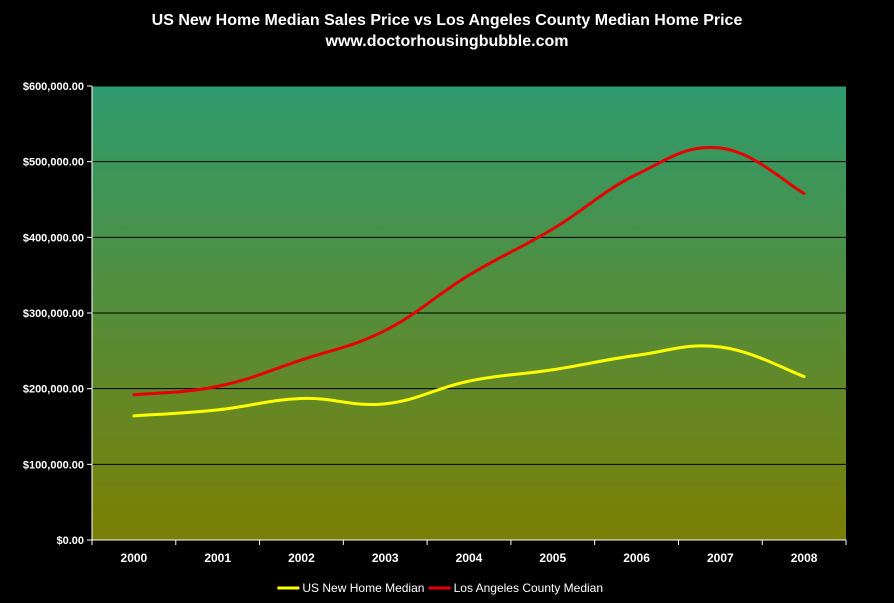 Image resolution: width=894 pixels, height=603 pixels. What do you see at coordinates (53, 163) in the screenshot?
I see `y-tick-label: $500,000.00` at bounding box center [53, 163].